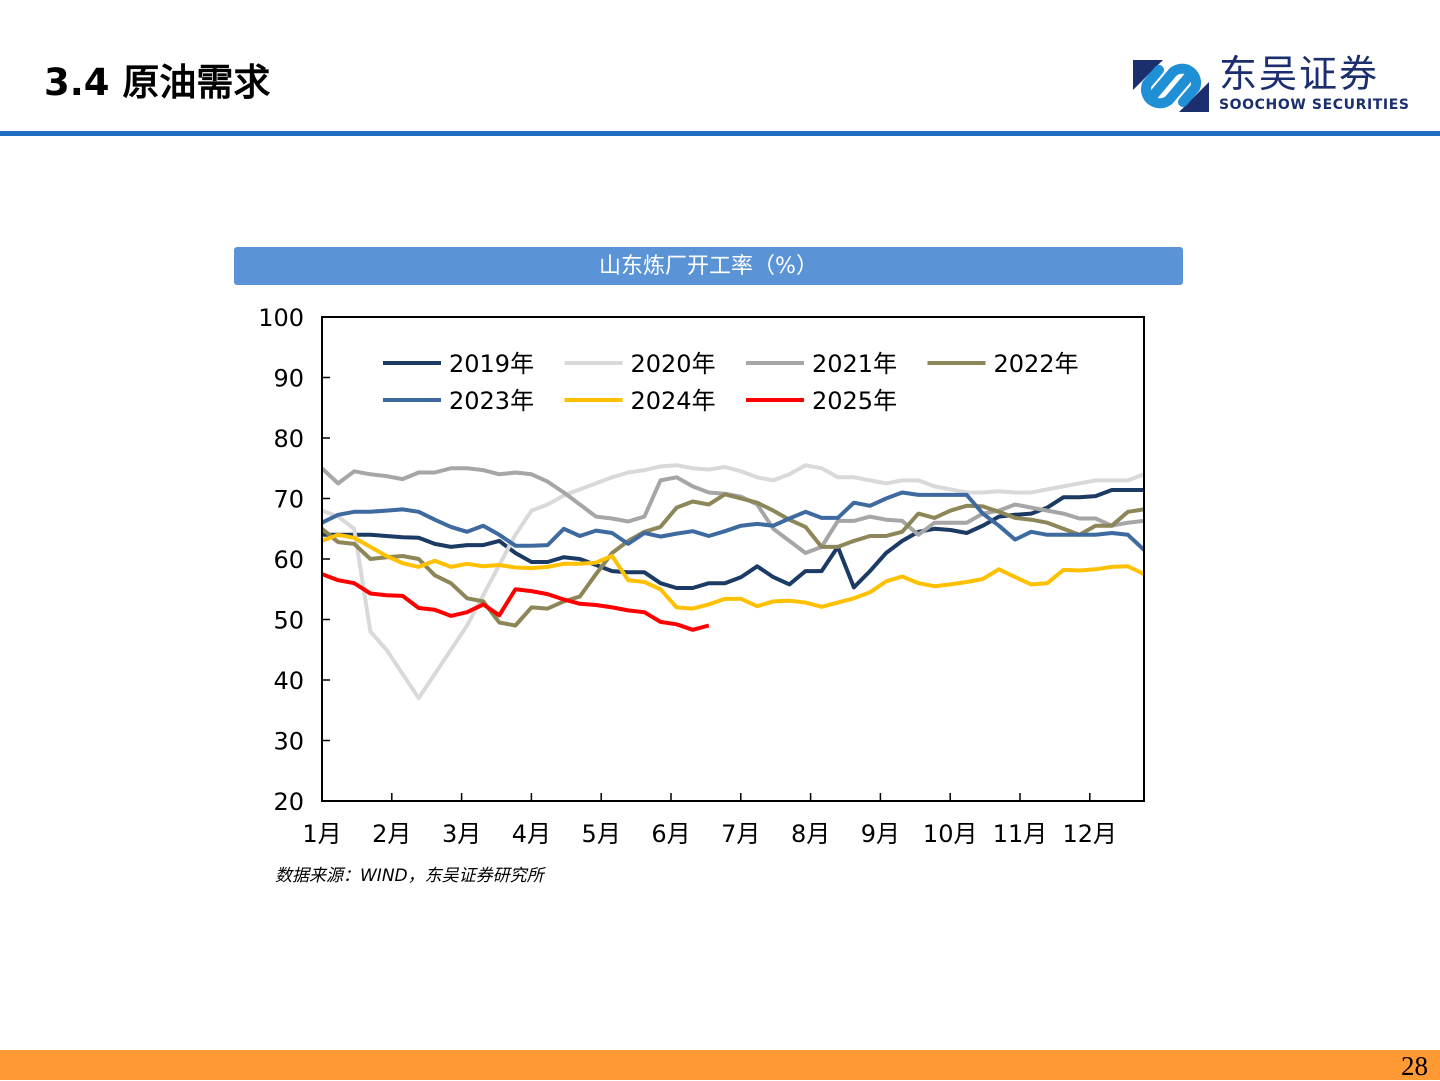  What do you see at coordinates (601, 834) in the screenshot?
I see `x-tick-label: 5月` at bounding box center [601, 834].